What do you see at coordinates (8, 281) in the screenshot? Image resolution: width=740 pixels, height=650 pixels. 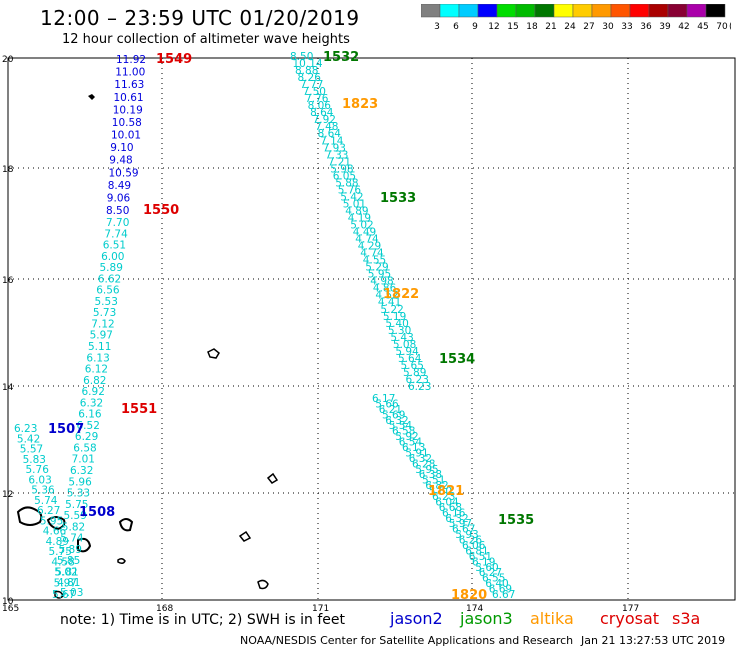 I see `lat-tick-label: 16` at bounding box center [8, 281].